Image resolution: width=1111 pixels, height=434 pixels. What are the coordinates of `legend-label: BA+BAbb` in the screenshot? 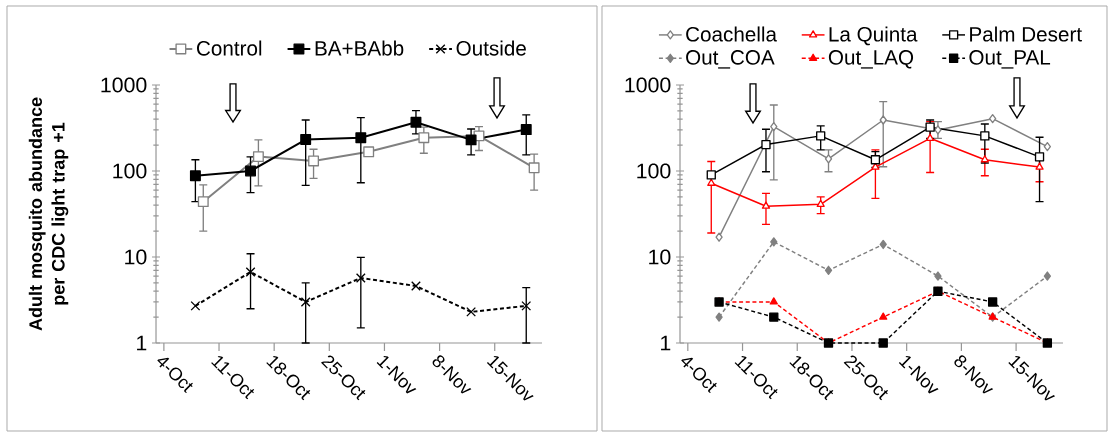 It's located at (359, 48).